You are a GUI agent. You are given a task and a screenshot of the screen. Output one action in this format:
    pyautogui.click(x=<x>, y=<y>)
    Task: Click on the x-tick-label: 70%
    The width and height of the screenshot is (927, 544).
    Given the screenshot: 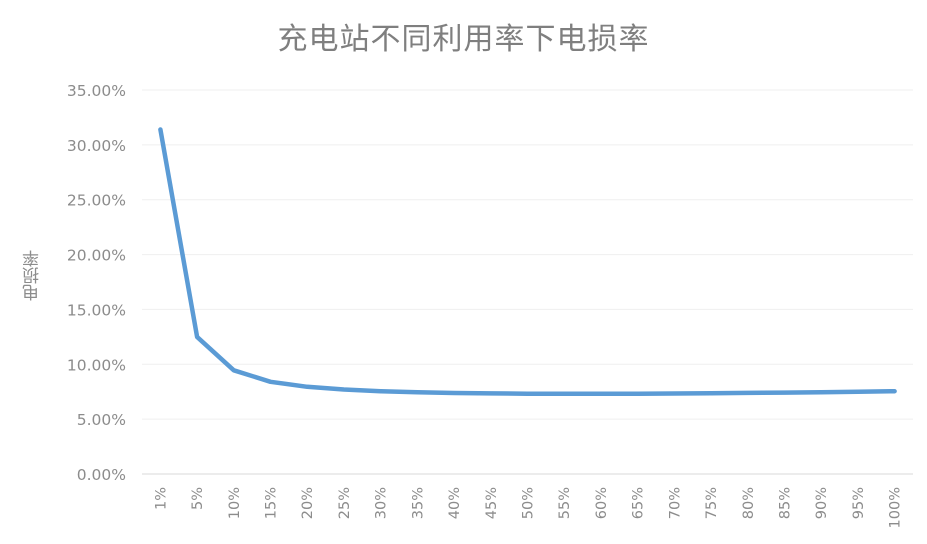 What is the action you would take?
    pyautogui.click(x=675, y=503)
    